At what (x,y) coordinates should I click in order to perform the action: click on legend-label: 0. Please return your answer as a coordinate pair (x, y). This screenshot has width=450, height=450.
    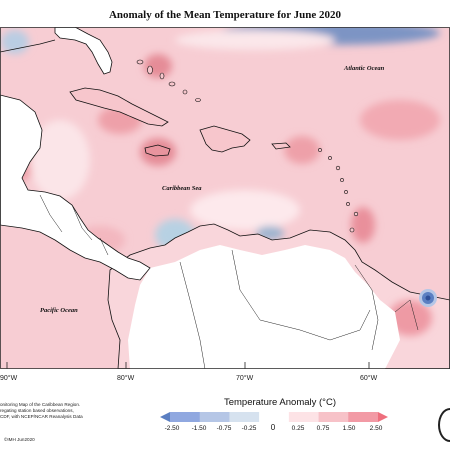
    Looking at the image, I should click on (273, 427).